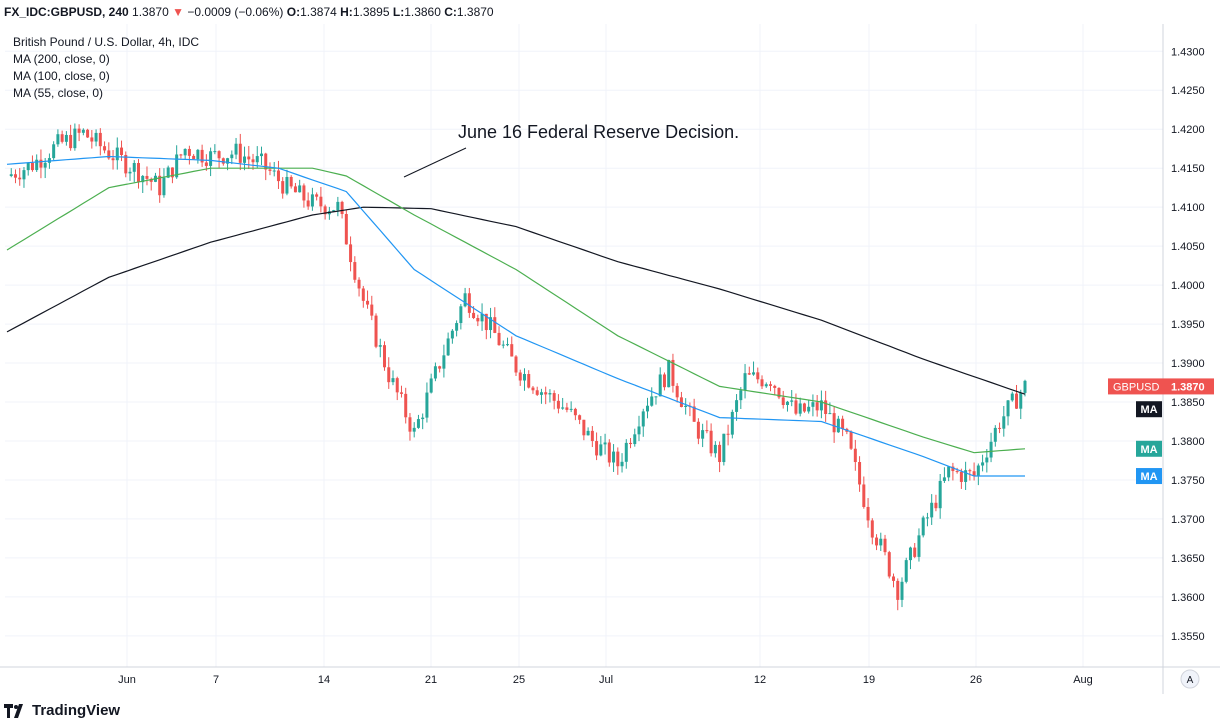 Image resolution: width=1220 pixels, height=727 pixels. I want to click on legend-ma55: MA (55, close, 0), so click(58, 93).